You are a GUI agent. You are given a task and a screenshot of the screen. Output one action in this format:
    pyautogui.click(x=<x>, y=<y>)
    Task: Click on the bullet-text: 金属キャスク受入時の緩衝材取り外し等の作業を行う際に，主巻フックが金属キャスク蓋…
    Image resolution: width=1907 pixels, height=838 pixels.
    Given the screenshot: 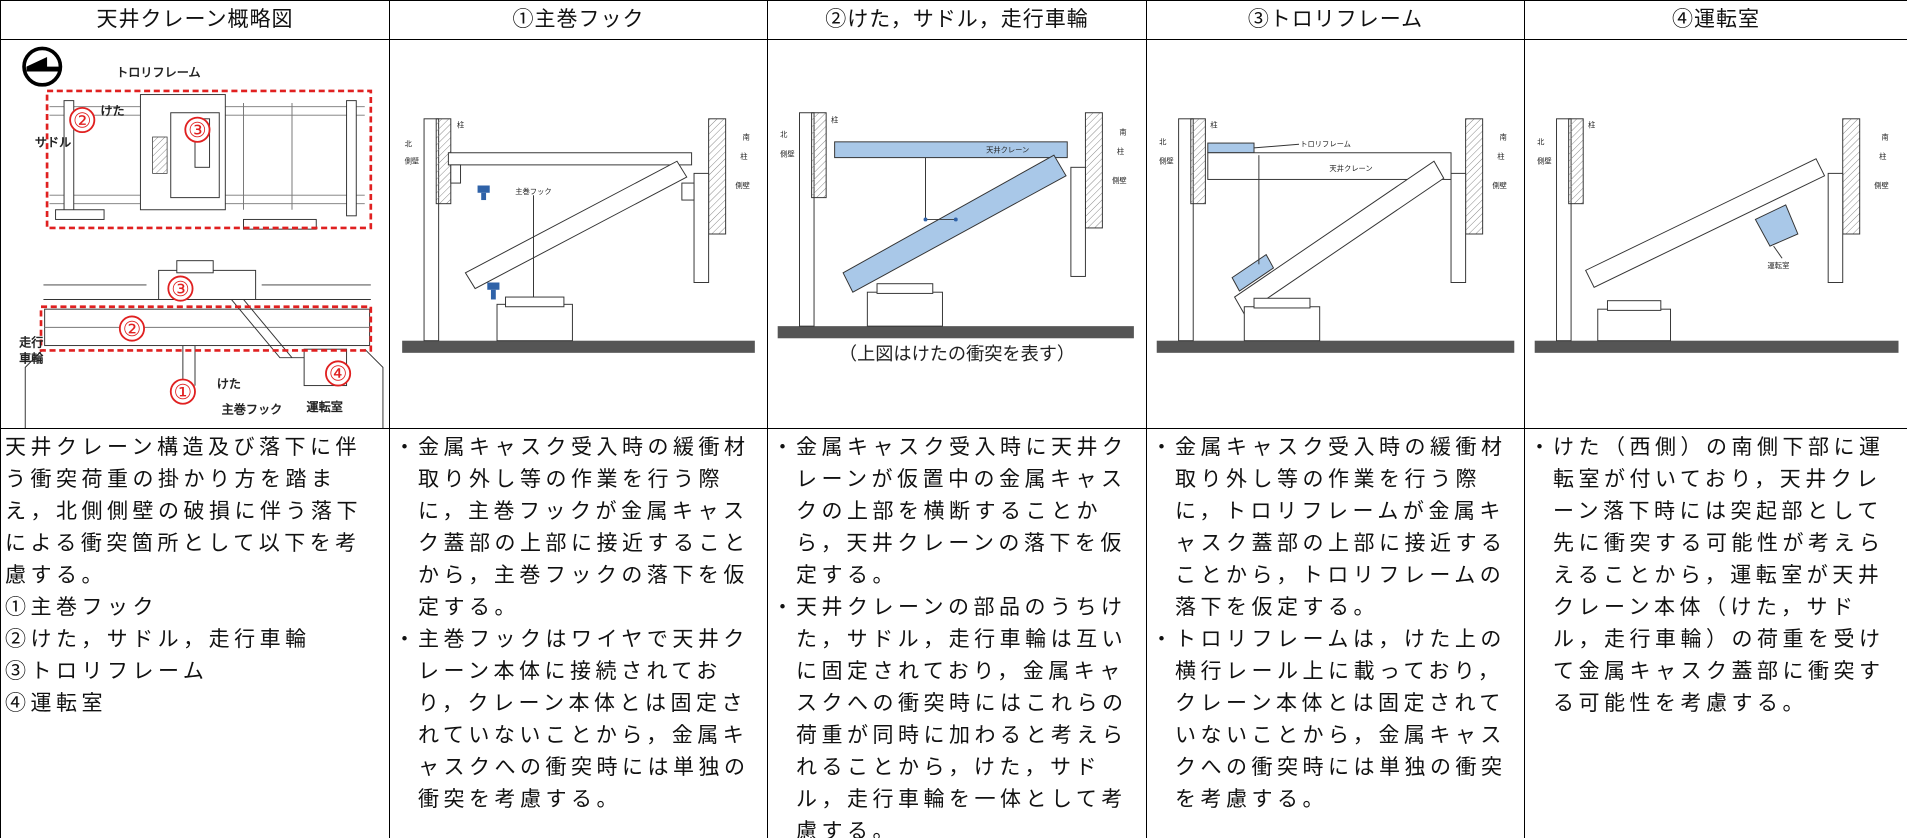 What is the action you would take?
    pyautogui.click(x=584, y=527)
    